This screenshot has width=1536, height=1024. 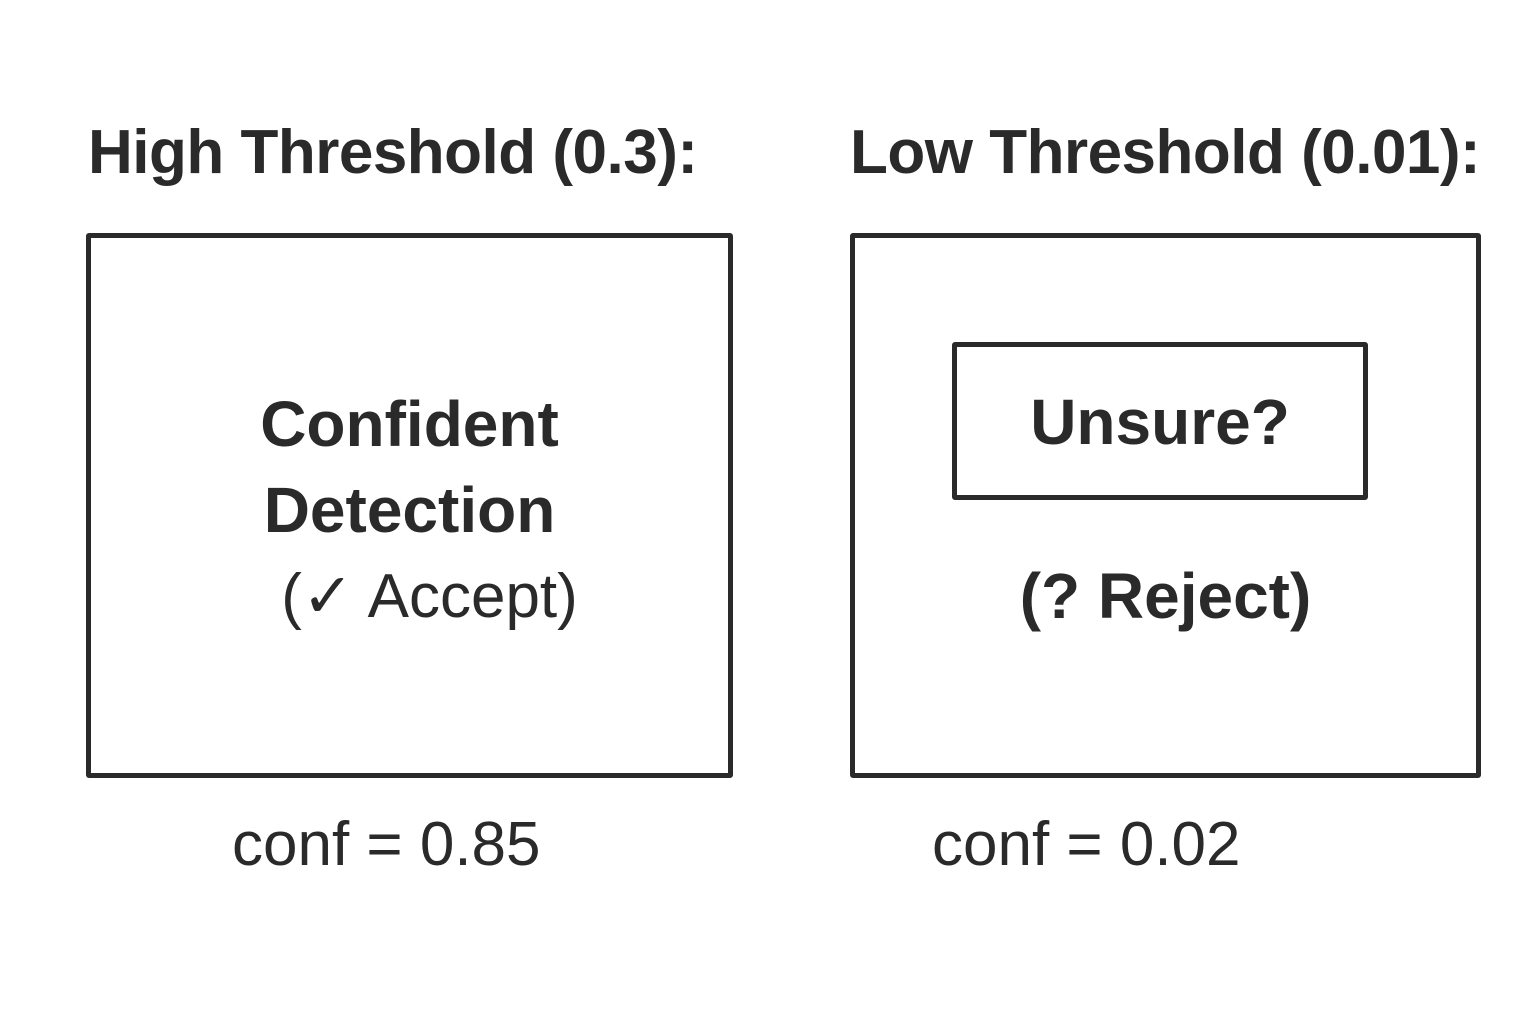 I want to click on left-decision-label: (✓ Accept), so click(x=429, y=596).